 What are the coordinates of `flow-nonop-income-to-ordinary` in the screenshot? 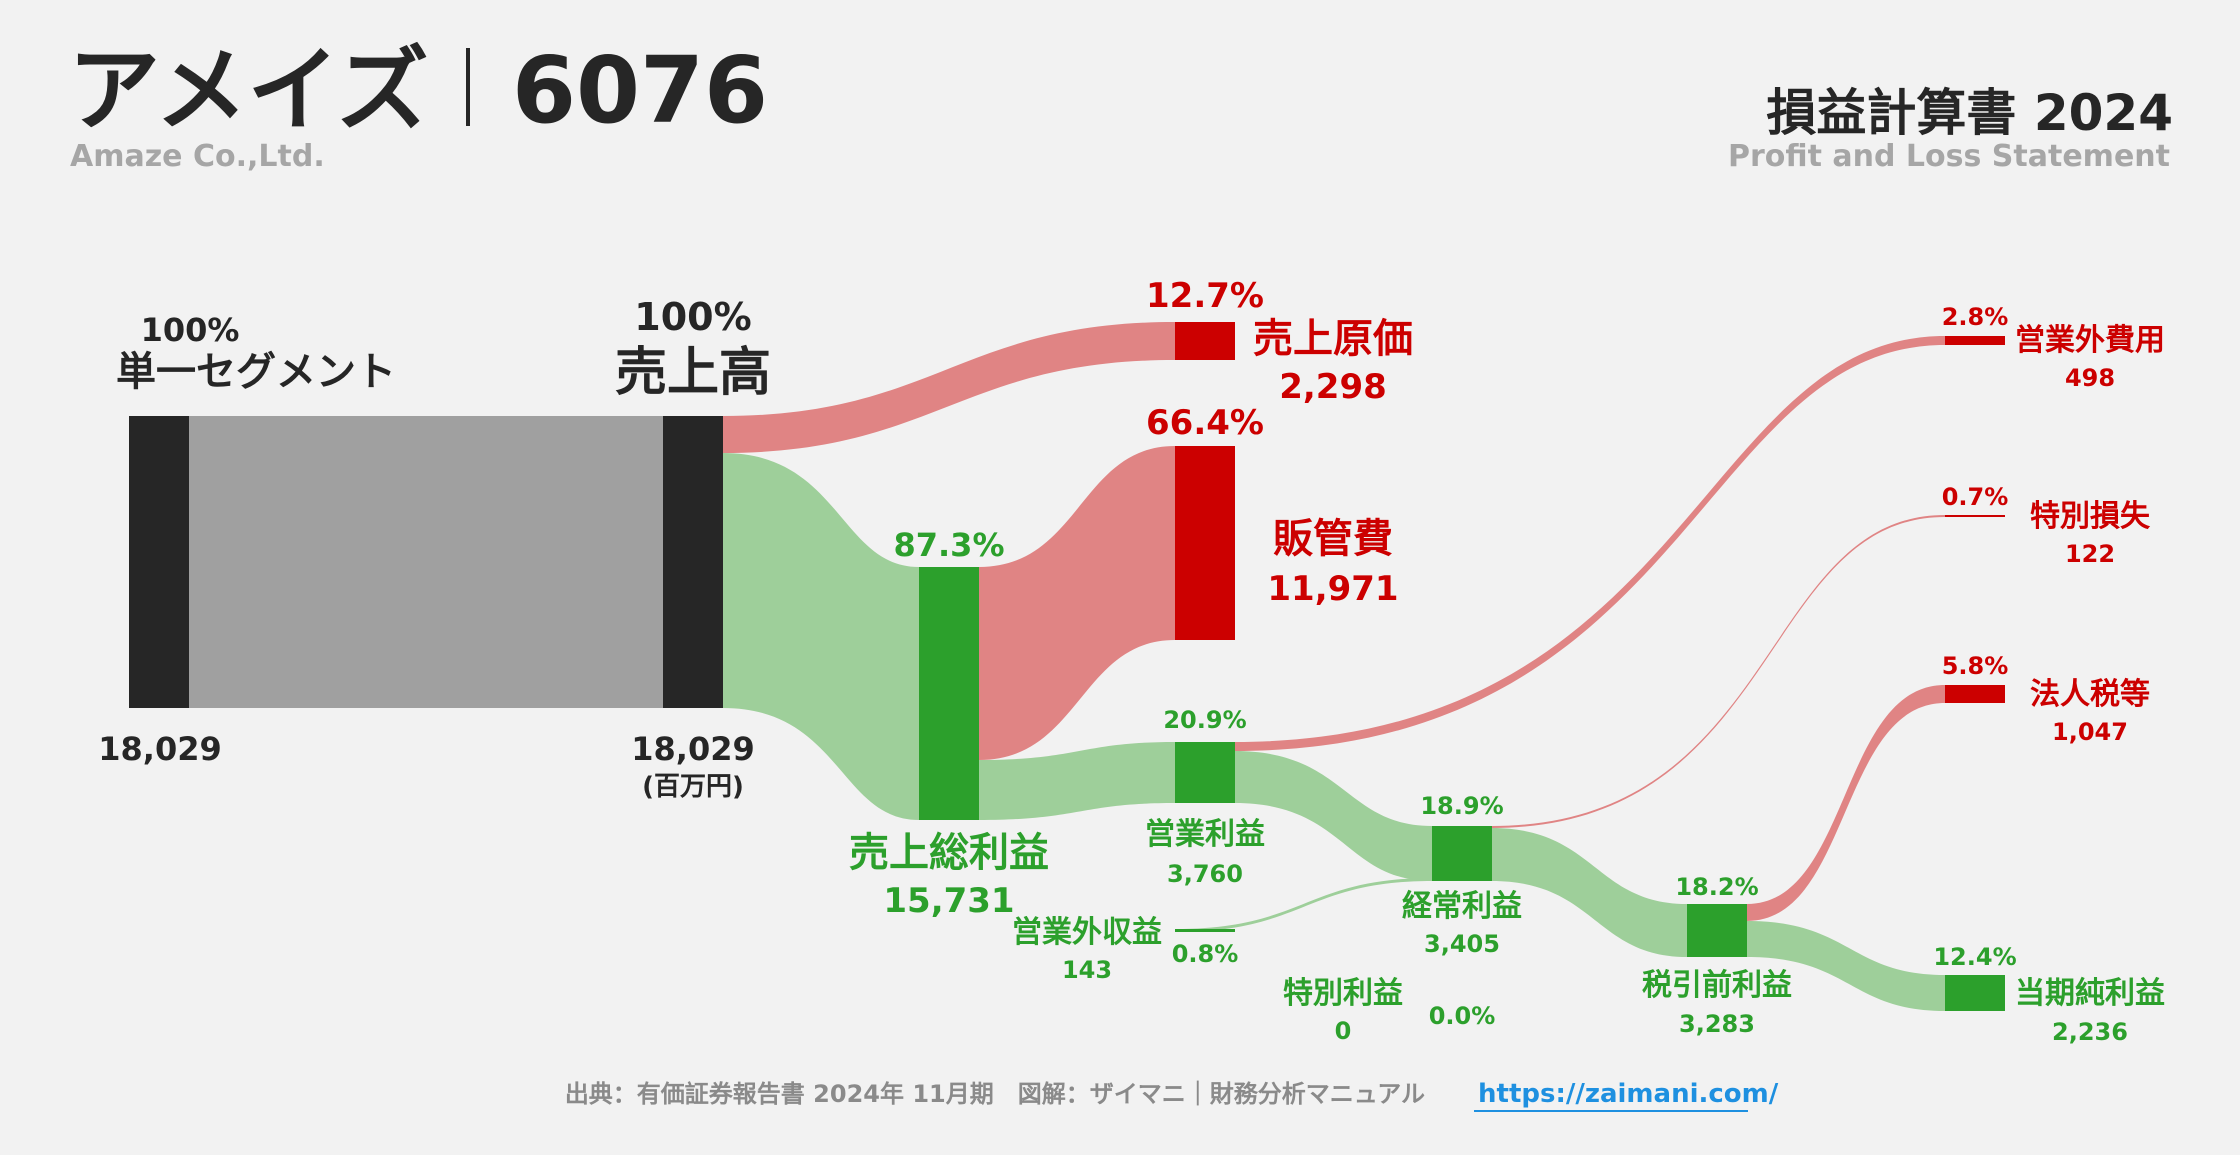 It's located at (1303, 905).